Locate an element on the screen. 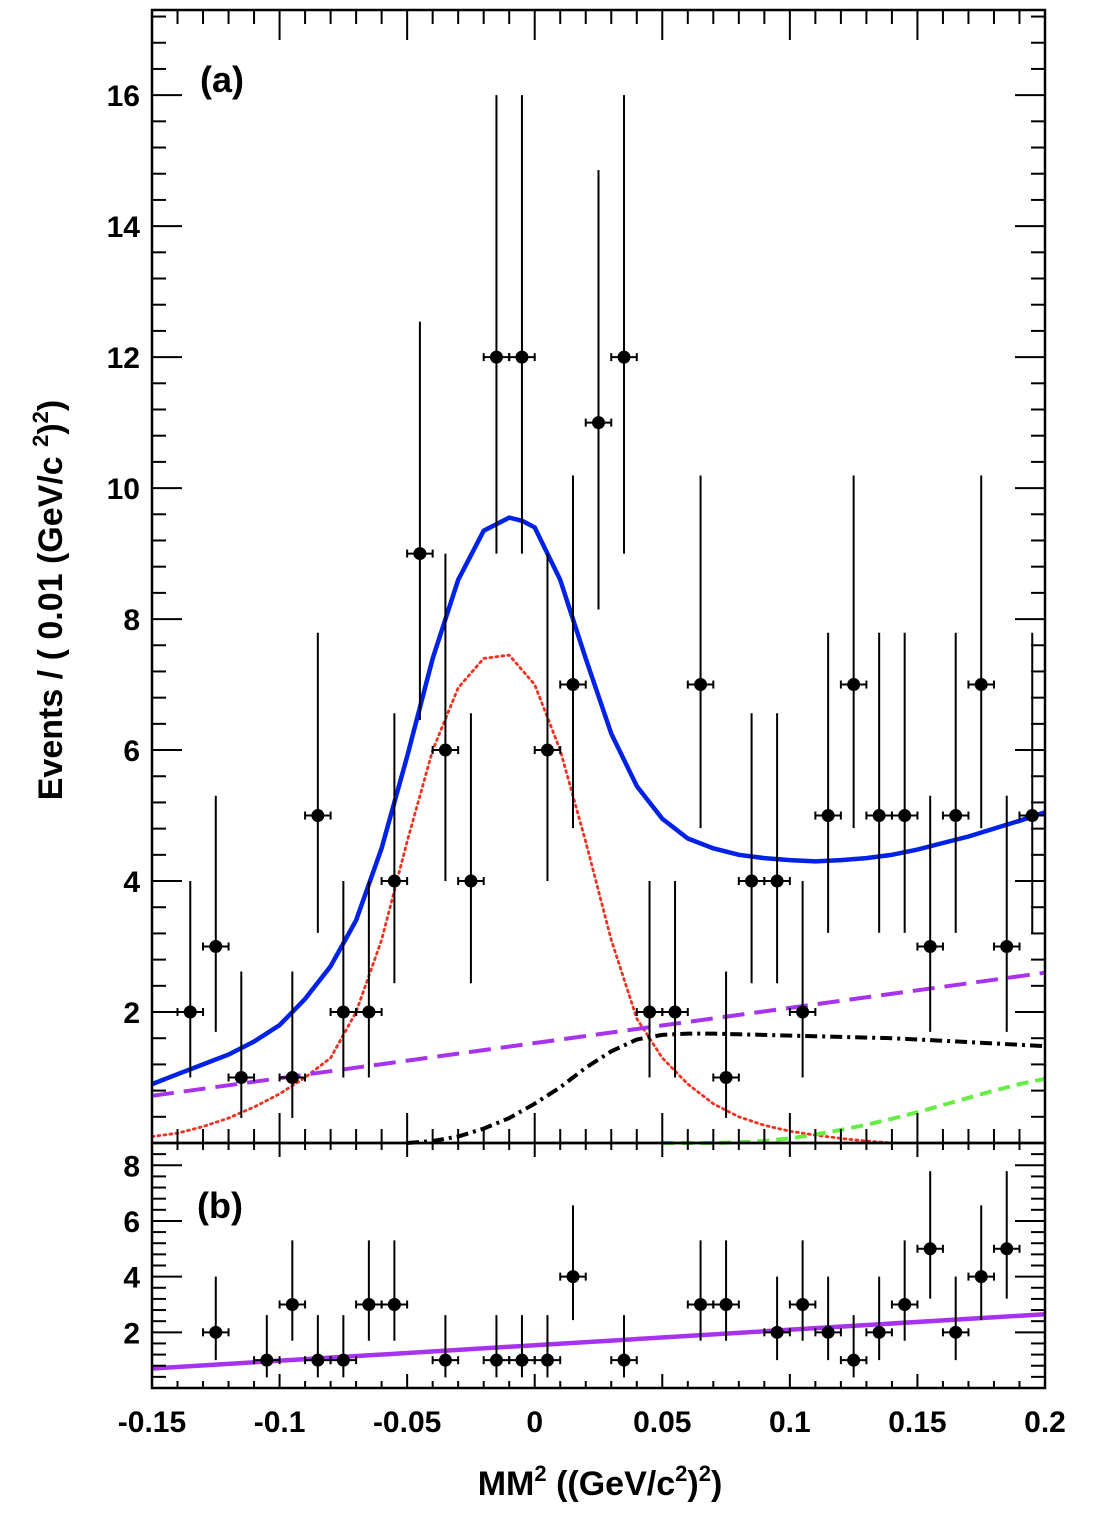 The height and width of the screenshot is (1526, 1106). x-tick-label: 0.1 is located at coordinates (790, 1422).